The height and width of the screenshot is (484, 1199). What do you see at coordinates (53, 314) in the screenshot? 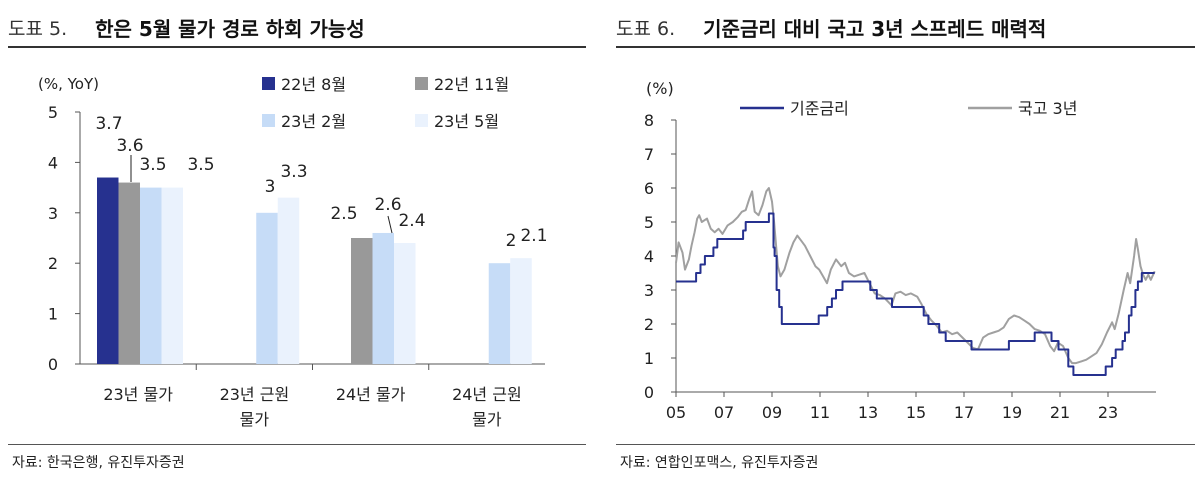
I see `bar-y-tick-label: 1` at bounding box center [53, 314].